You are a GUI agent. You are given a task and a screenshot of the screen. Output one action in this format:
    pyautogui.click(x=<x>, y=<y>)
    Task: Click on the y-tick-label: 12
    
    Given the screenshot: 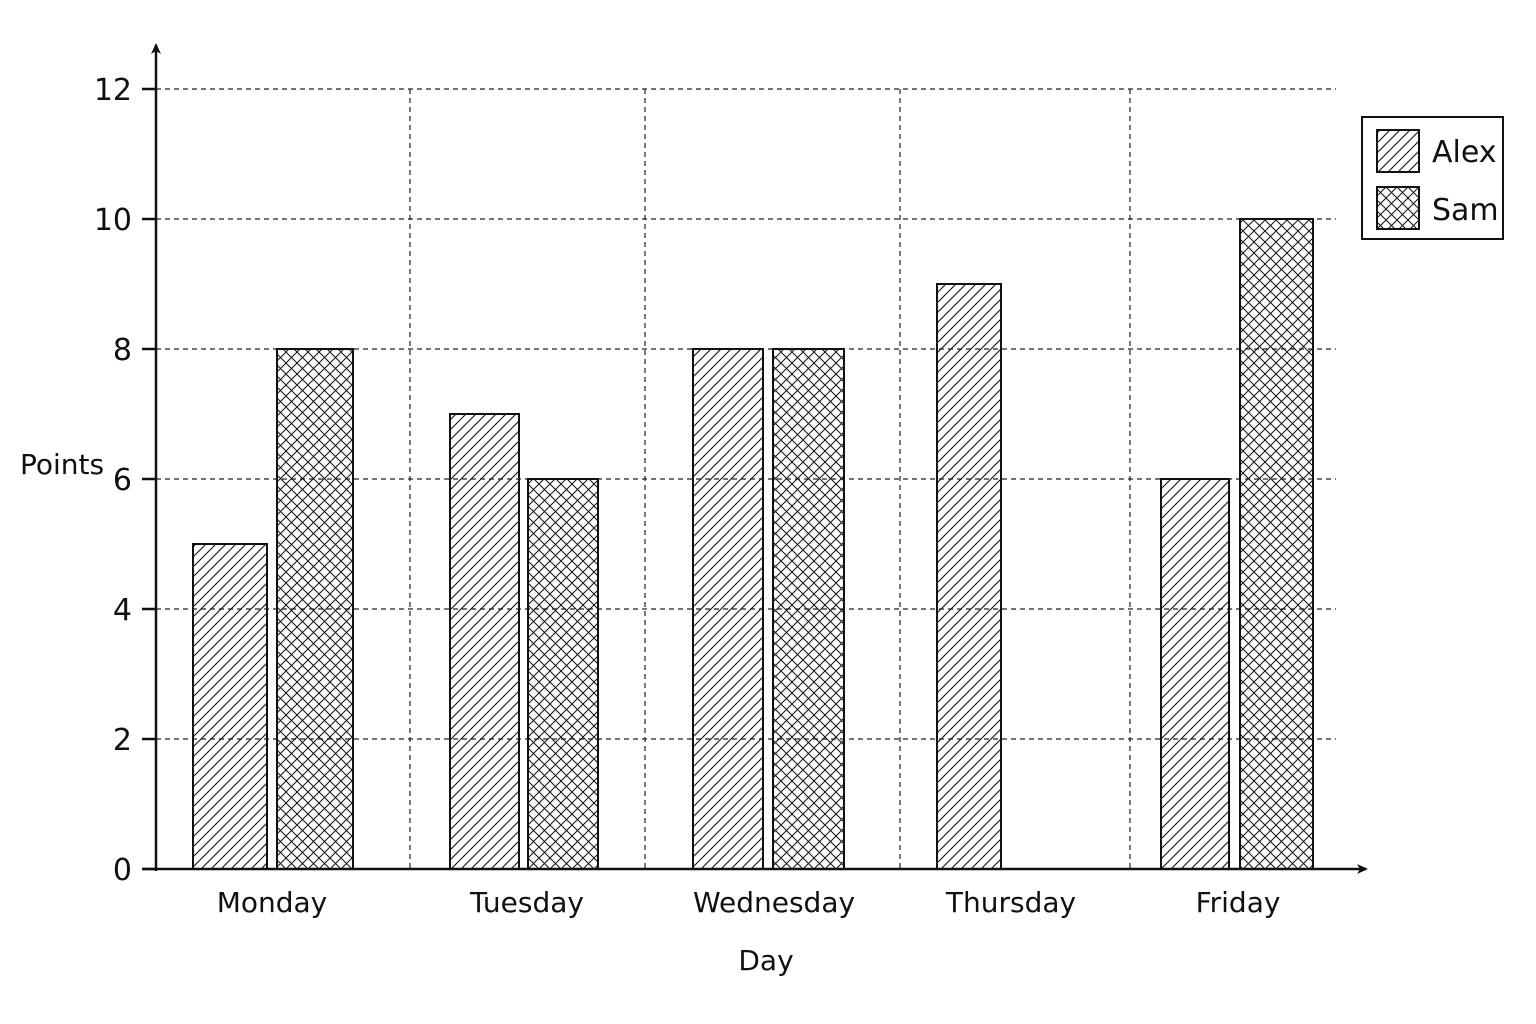 What is the action you would take?
    pyautogui.click(x=113, y=90)
    